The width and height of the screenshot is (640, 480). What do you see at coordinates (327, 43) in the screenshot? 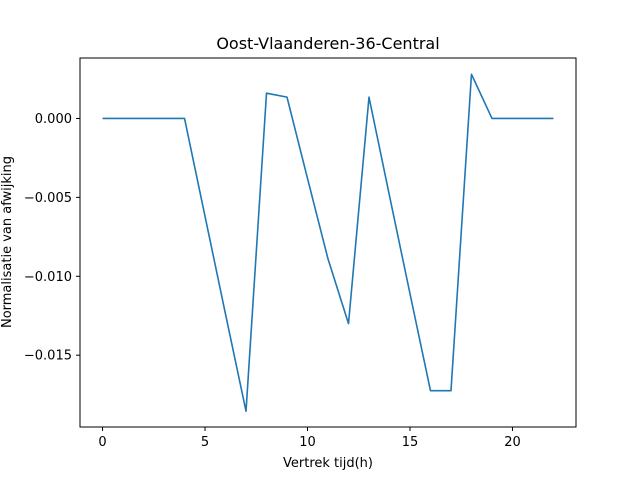
I see `chart-title: Oost-Vlaanderen-36-Central` at bounding box center [327, 43].